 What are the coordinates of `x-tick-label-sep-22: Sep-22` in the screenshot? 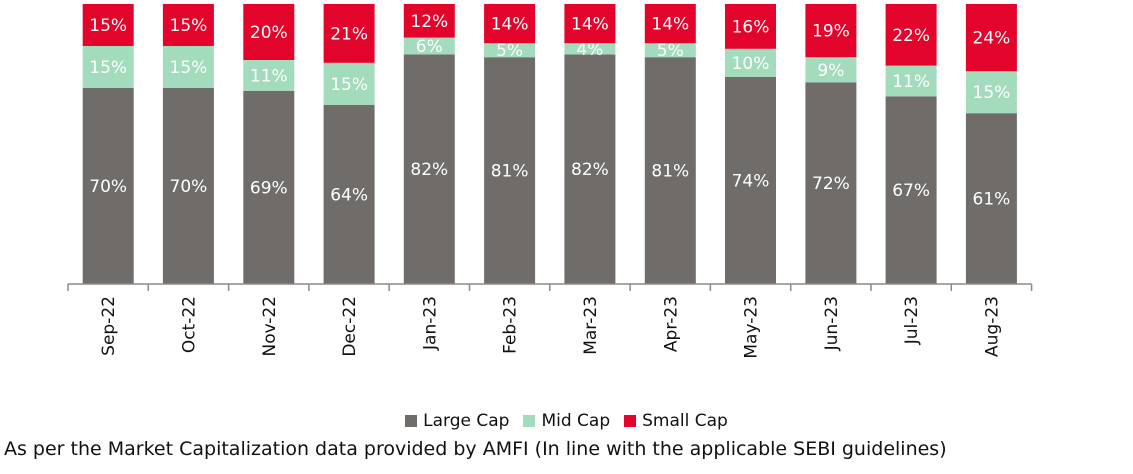 It's located at (109, 326).